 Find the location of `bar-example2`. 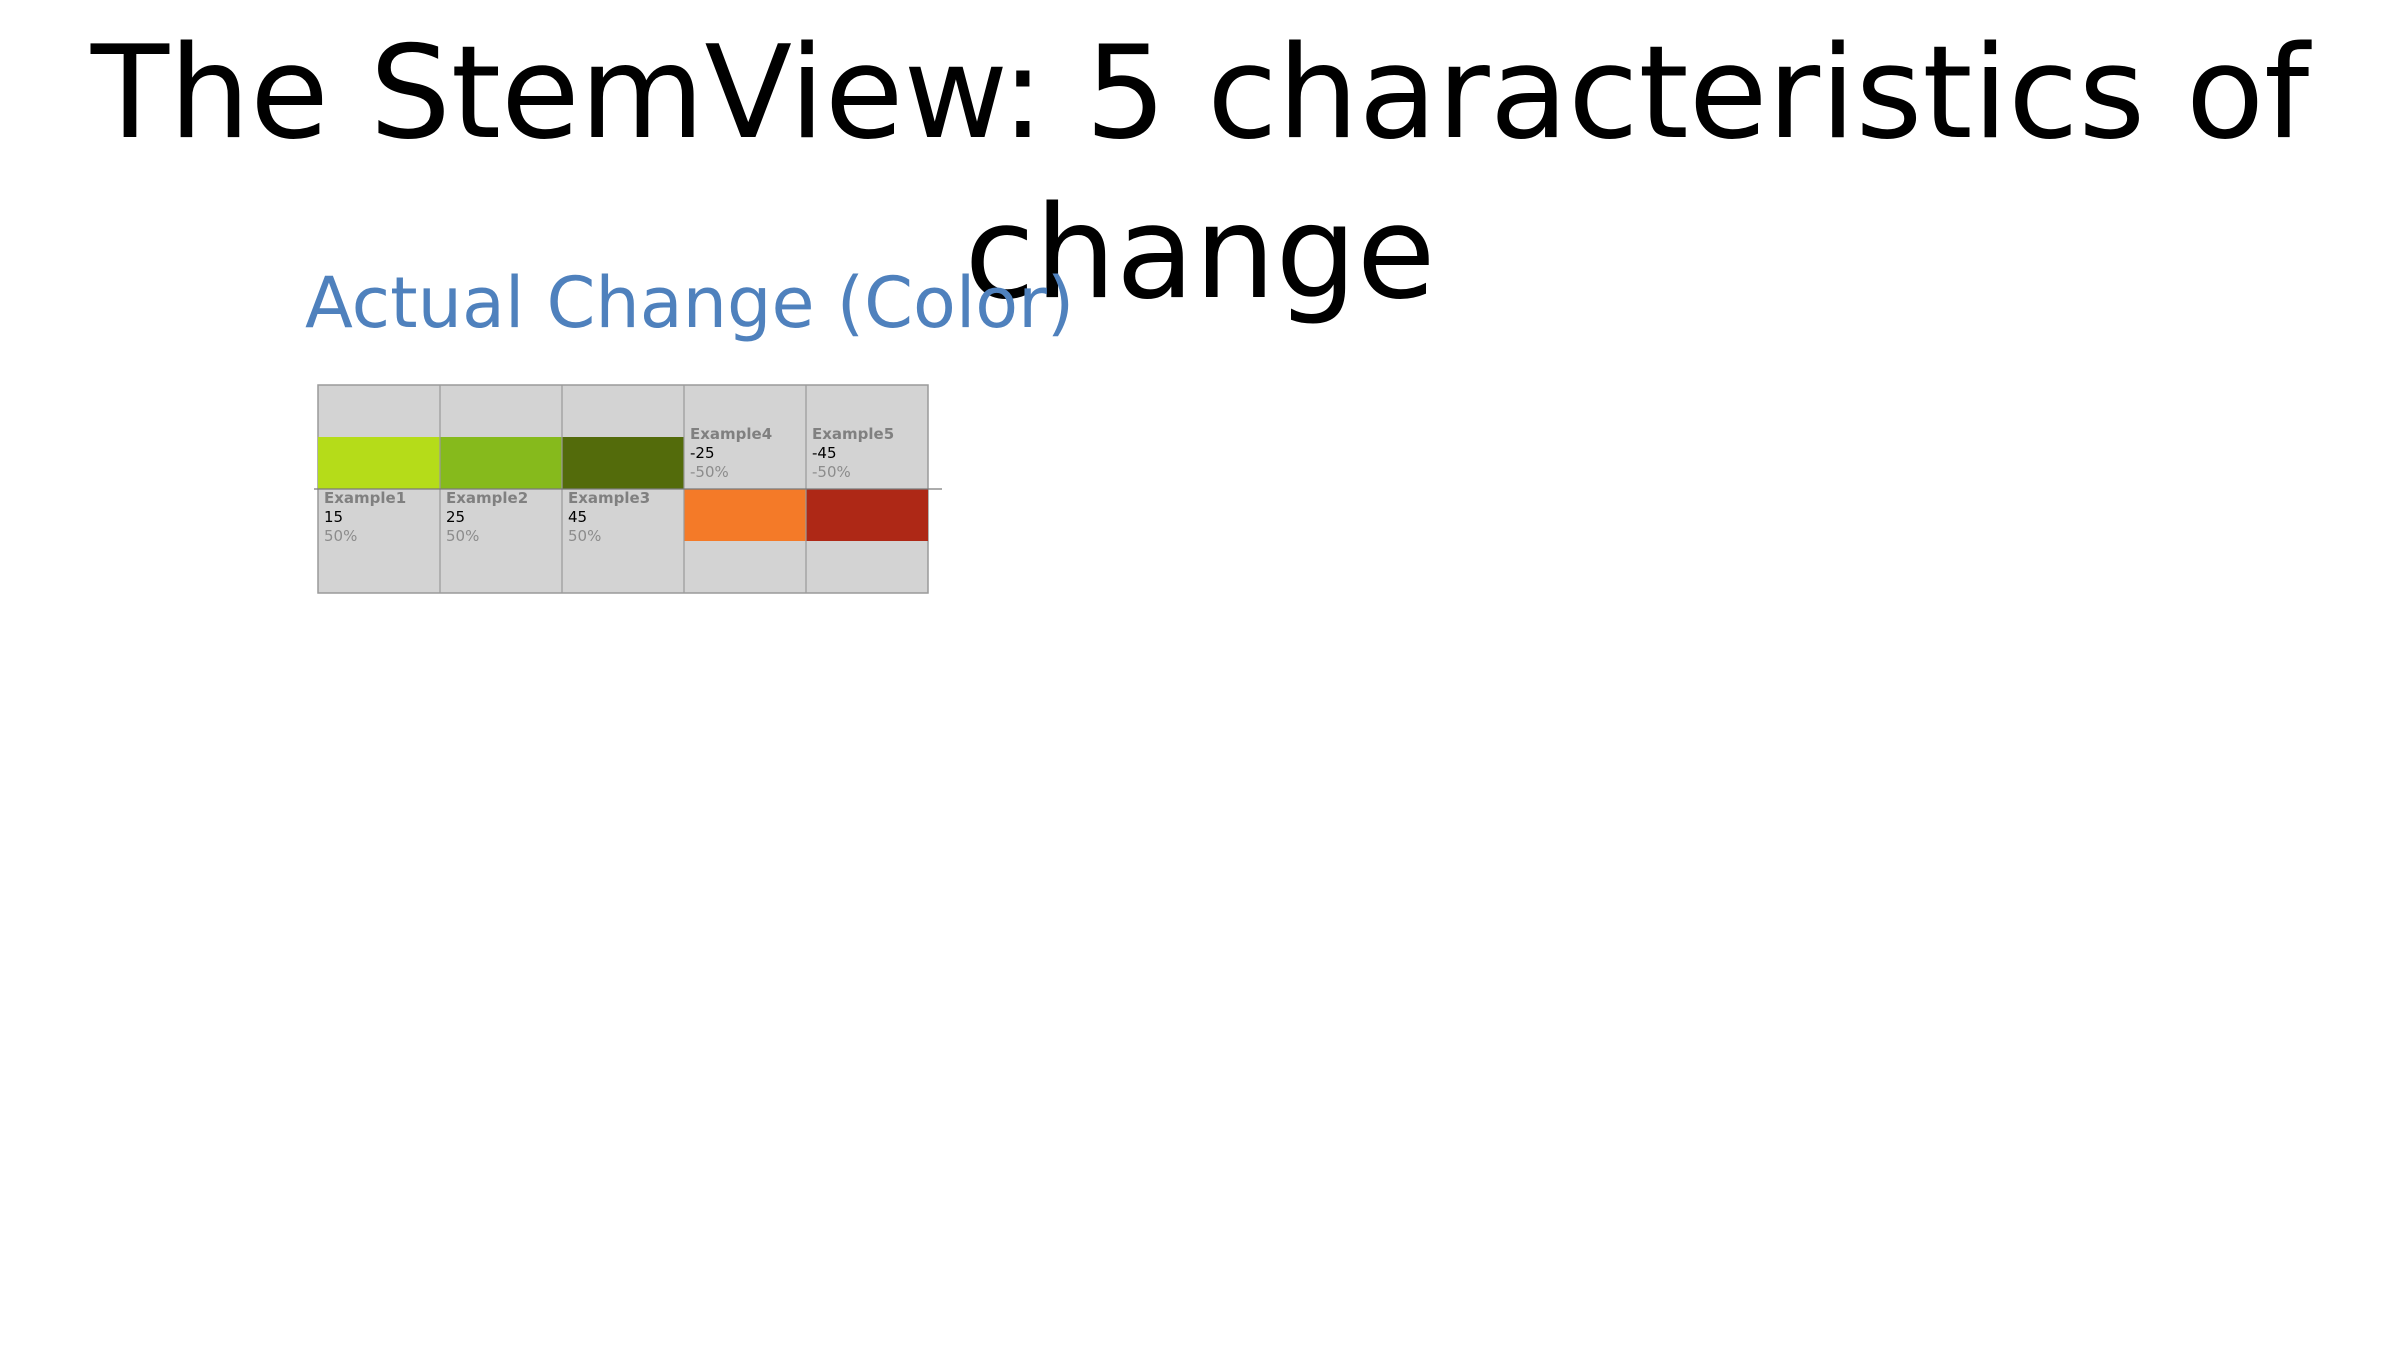

bar-example2 is located at coordinates (501, 463).